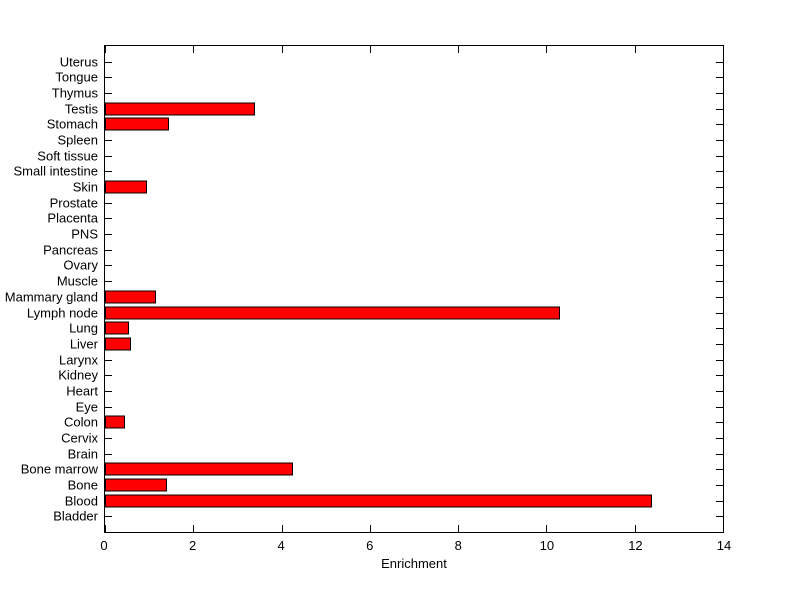  Describe the element at coordinates (368, 172) in the screenshot. I see `chart-row: Small intestine` at that location.